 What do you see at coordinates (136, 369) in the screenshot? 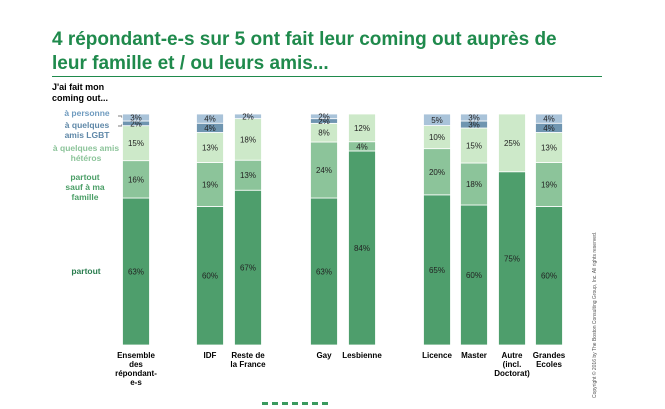
I see `category-label: Ensemble des répondant-e-s` at bounding box center [136, 369].